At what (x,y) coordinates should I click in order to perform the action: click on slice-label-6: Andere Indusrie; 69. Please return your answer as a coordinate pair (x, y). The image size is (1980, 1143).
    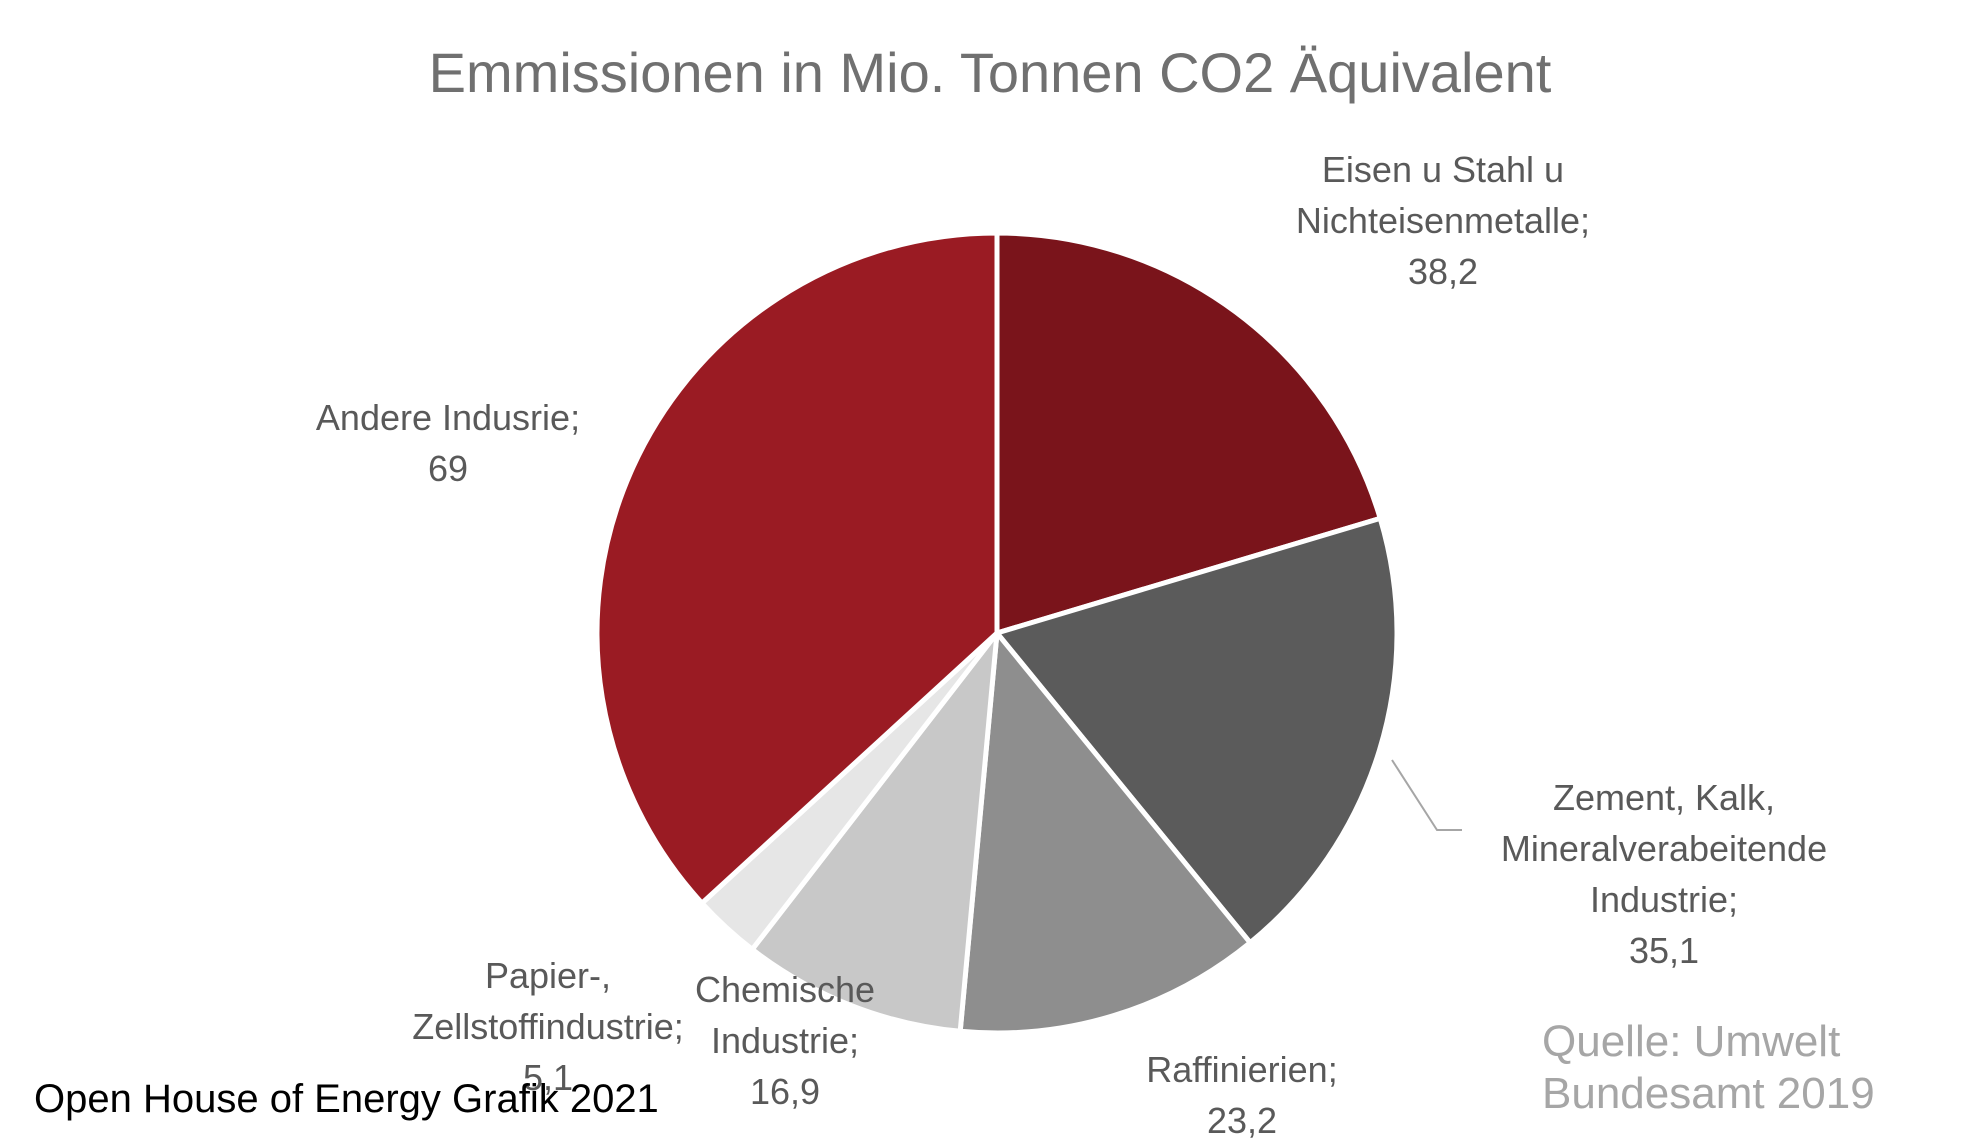
    Looking at the image, I should click on (448, 443).